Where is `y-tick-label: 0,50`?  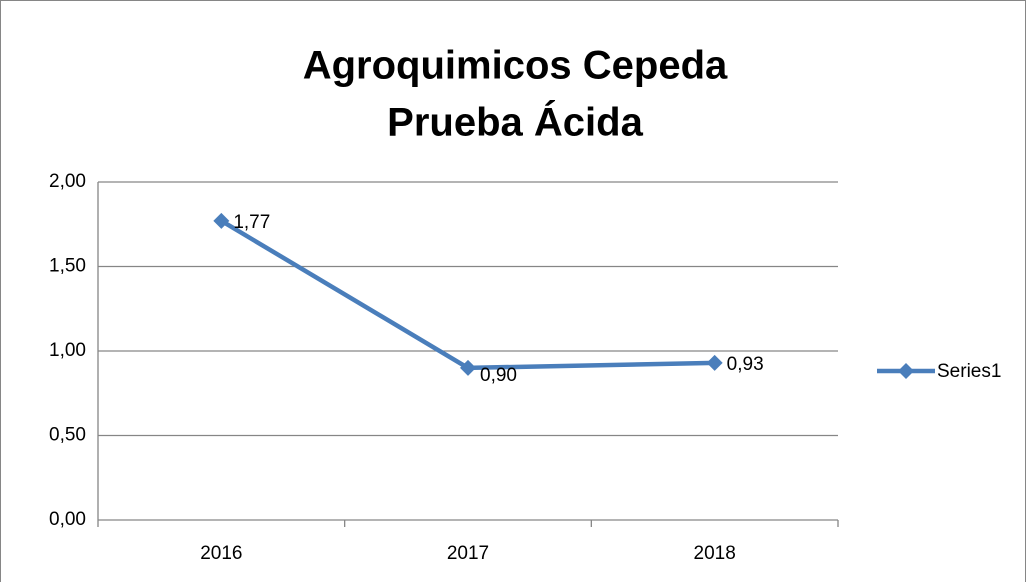
y-tick-label: 0,50 is located at coordinates (67, 435).